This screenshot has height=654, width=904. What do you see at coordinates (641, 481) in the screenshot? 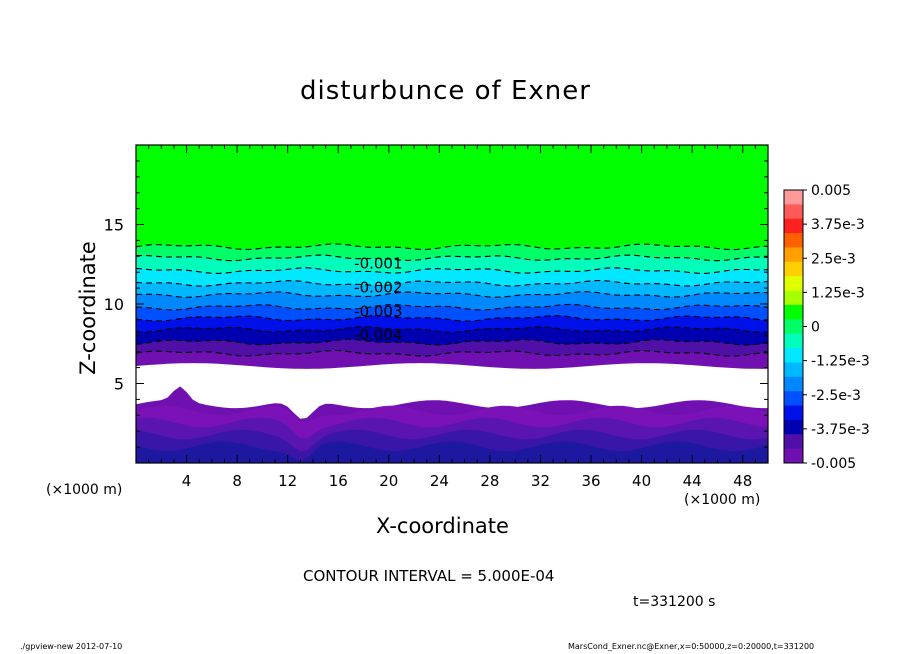
I see `x-tick-label: 40` at bounding box center [641, 481].